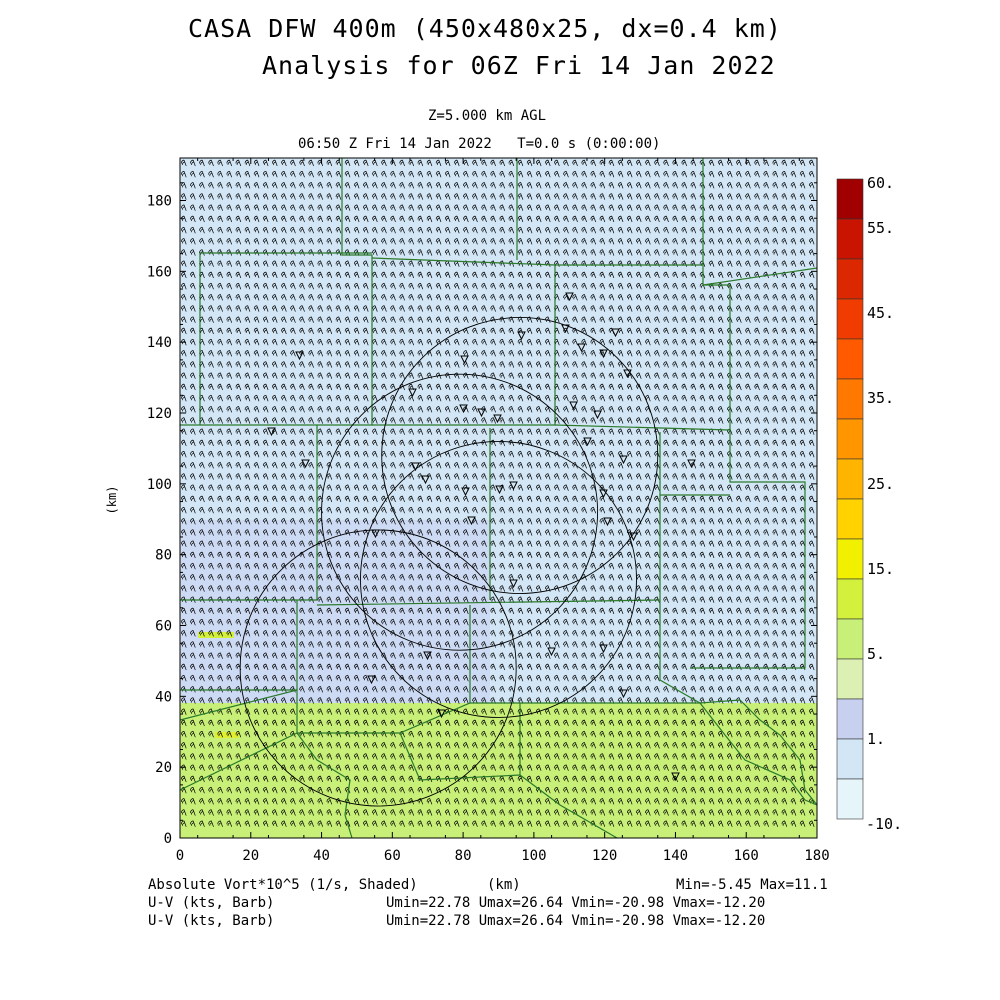 The height and width of the screenshot is (1000, 1000). Describe the element at coordinates (880, 398) in the screenshot. I see `colorbar-label: 35.` at that location.